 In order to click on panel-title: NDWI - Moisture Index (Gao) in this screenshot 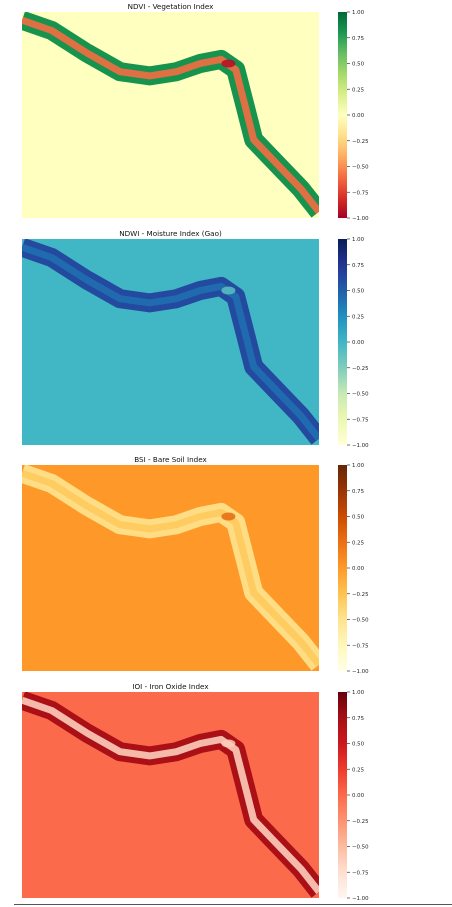, I will do `click(170, 233)`.